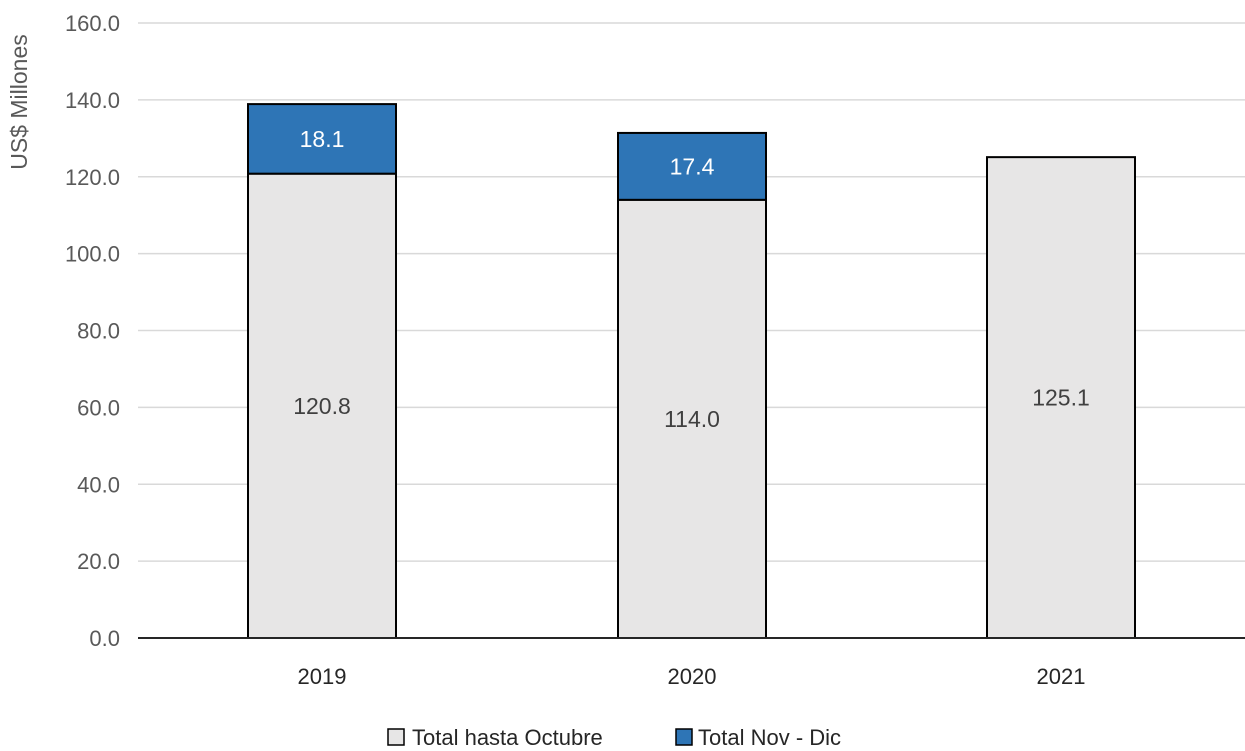  What do you see at coordinates (614, 737) in the screenshot?
I see `legend: Total hasta Octubre Total Nov - Dic` at bounding box center [614, 737].